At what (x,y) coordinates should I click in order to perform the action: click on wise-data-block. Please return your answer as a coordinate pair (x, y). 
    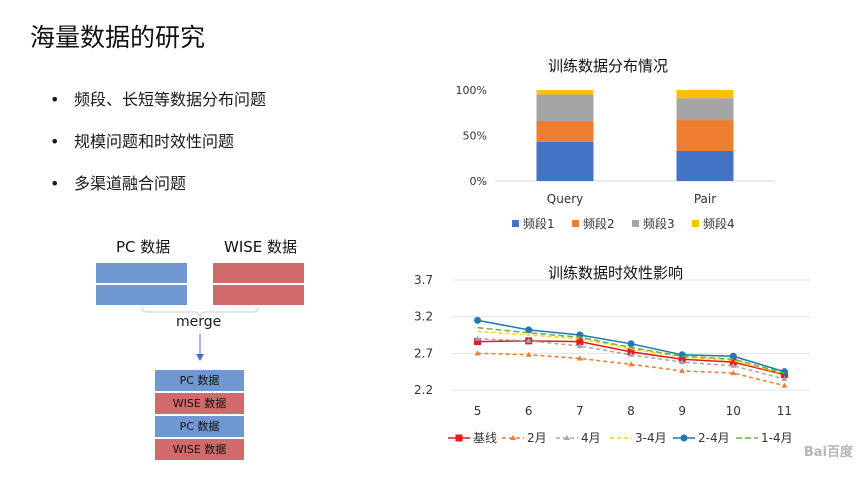
    Looking at the image, I should click on (258, 284).